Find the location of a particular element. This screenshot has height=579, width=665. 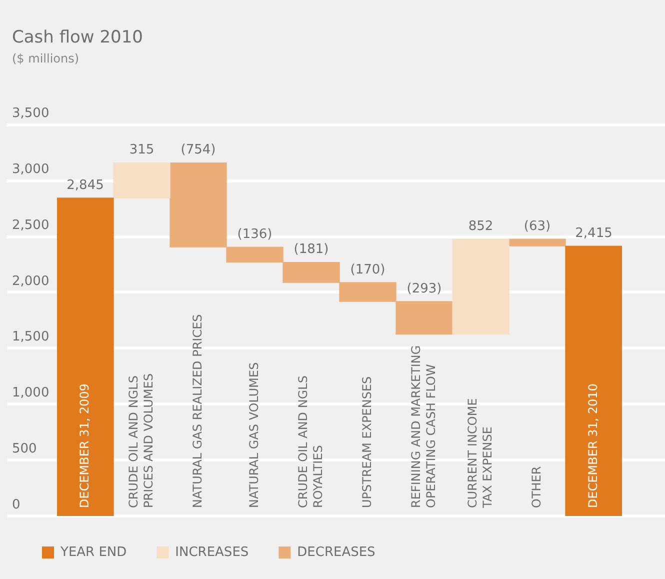

y-tick-label: 0 is located at coordinates (16, 504).